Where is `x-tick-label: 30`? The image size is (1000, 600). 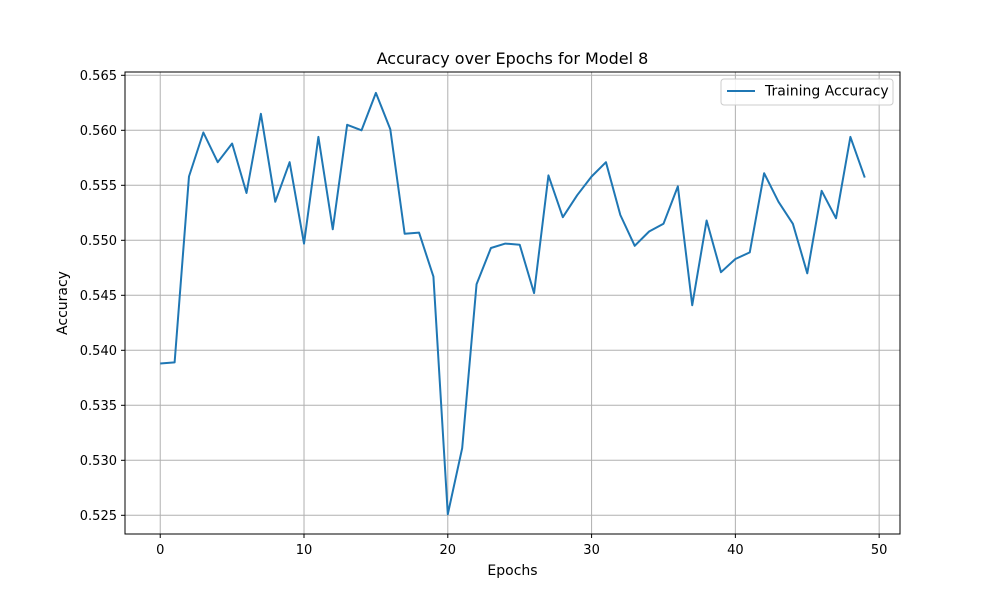
x-tick-label: 30 is located at coordinates (591, 550).